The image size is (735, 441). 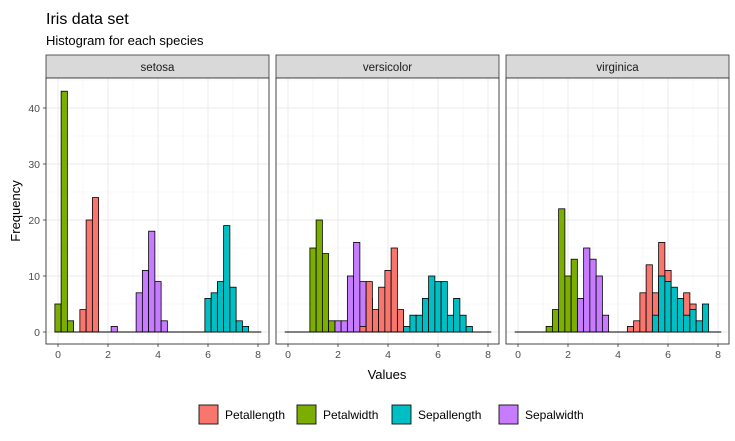 What do you see at coordinates (125, 40) in the screenshot?
I see `chart-subtitle: Histogram for each species` at bounding box center [125, 40].